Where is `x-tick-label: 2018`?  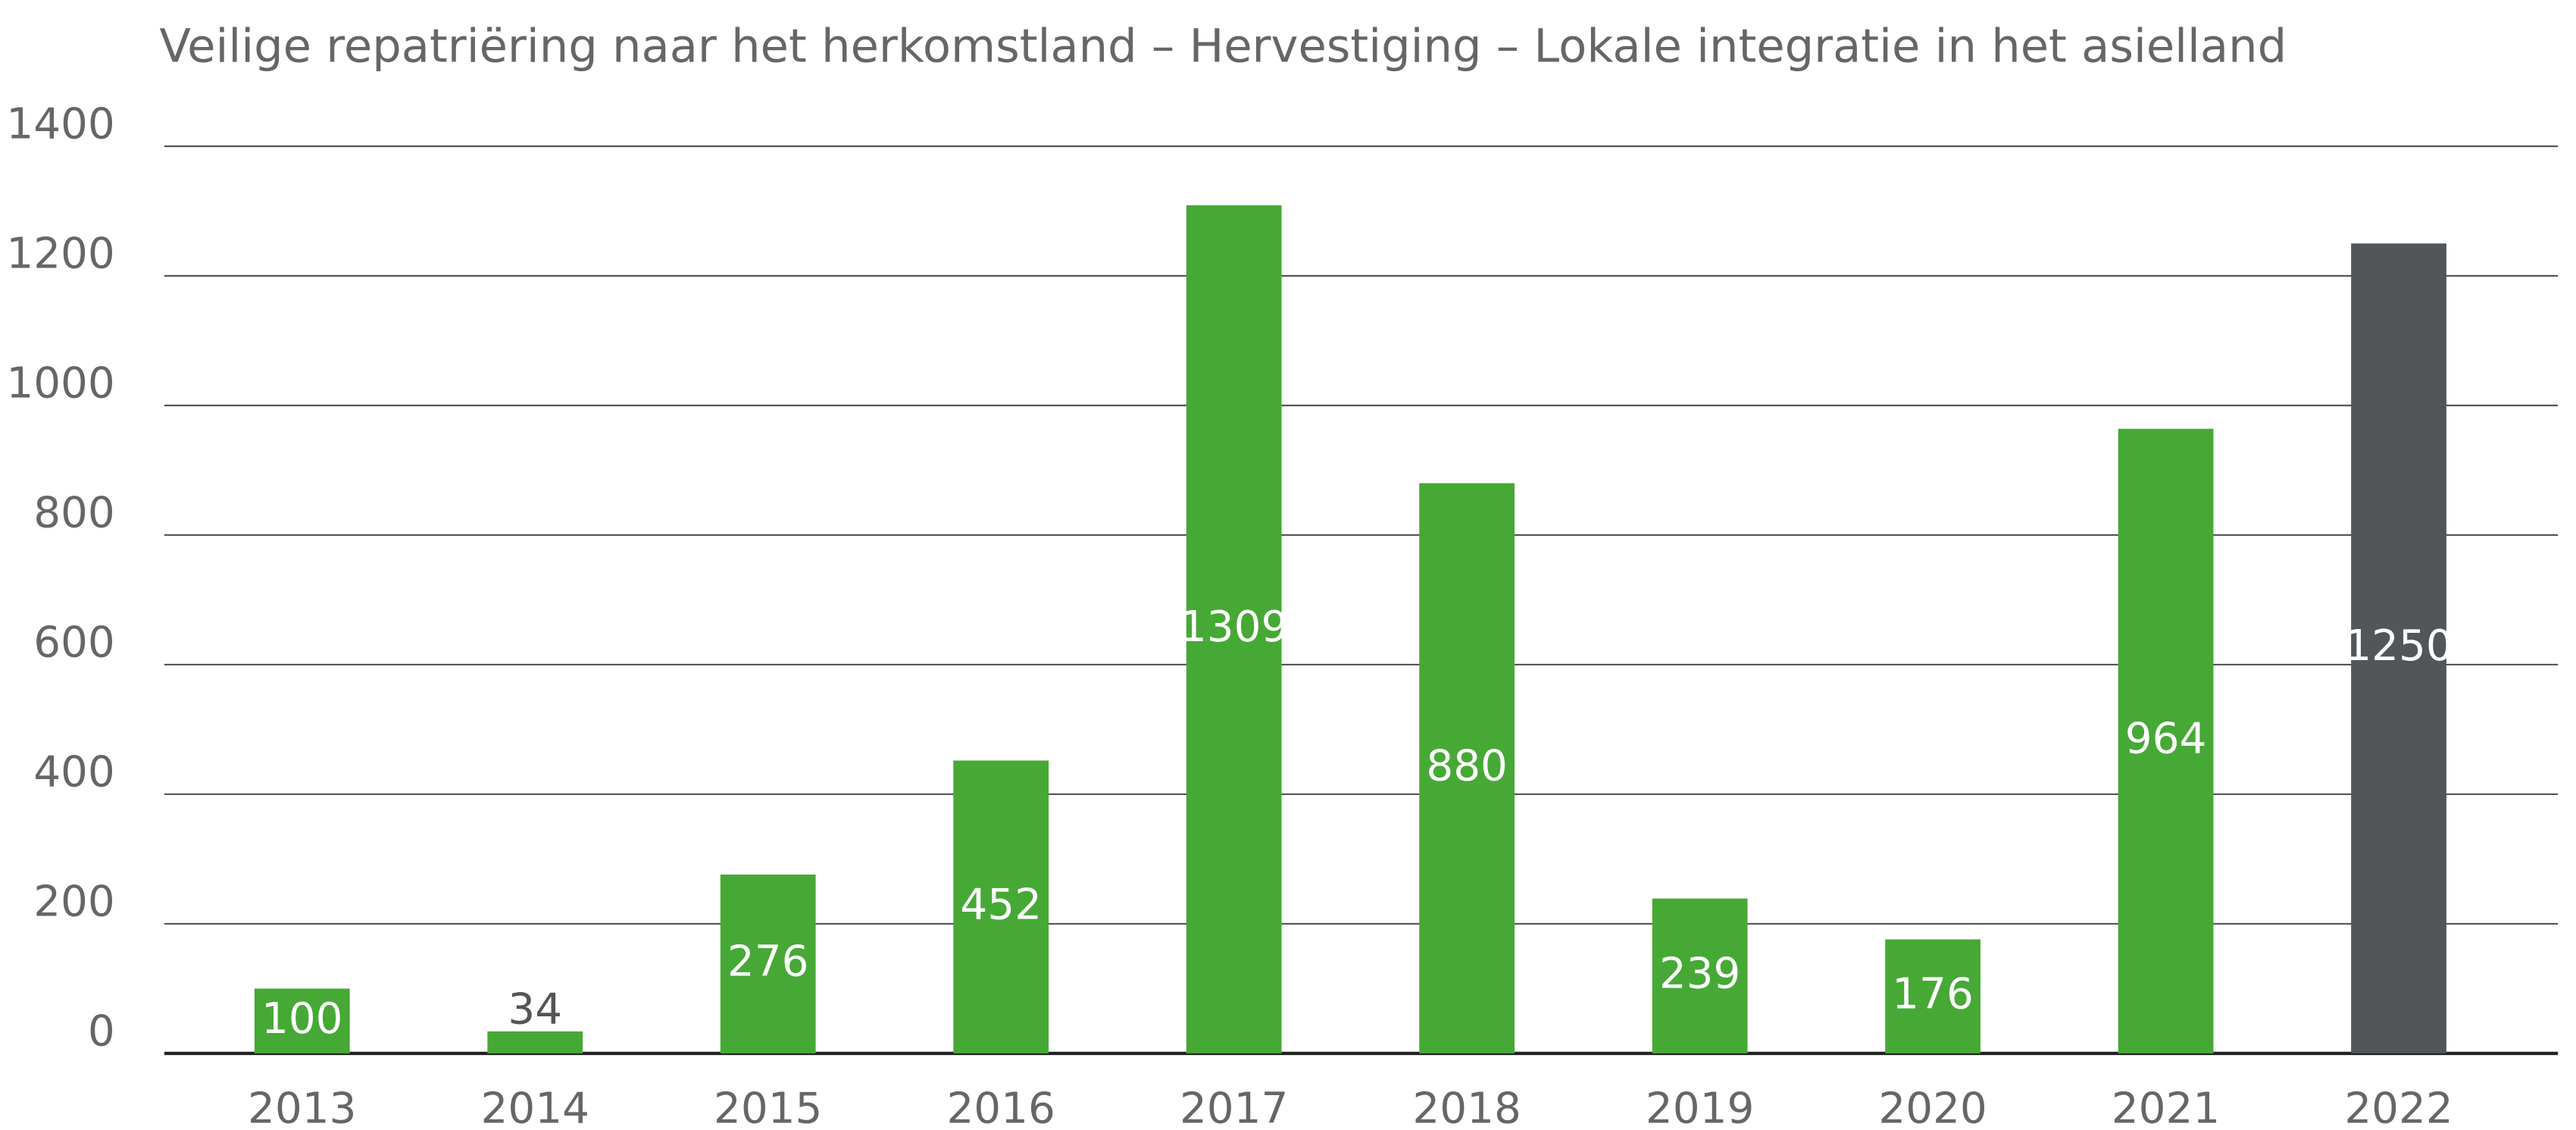
x-tick-label: 2018 is located at coordinates (1466, 1107).